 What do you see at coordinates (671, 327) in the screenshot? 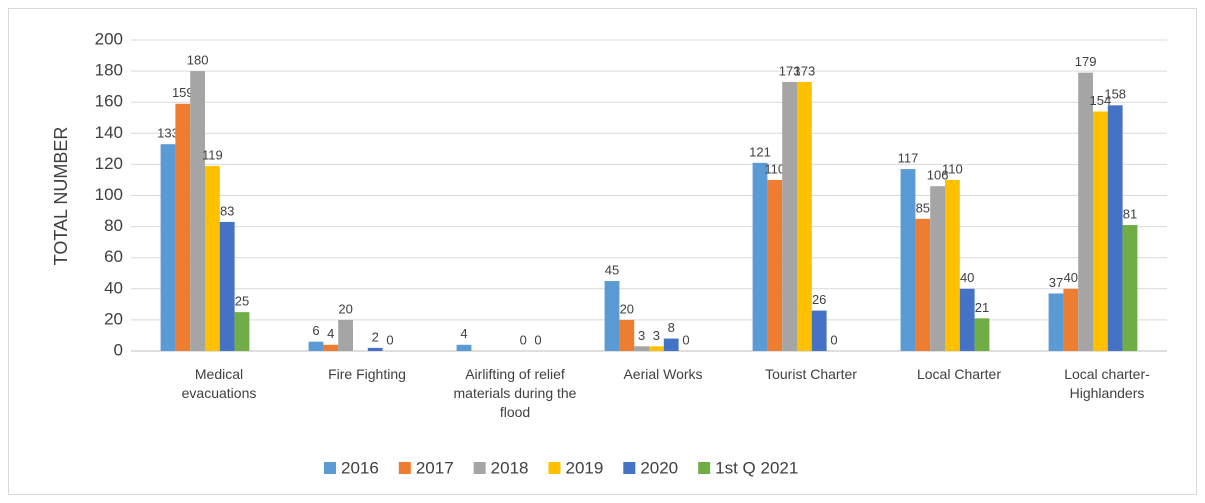
I see `data-label: 8` at bounding box center [671, 327].